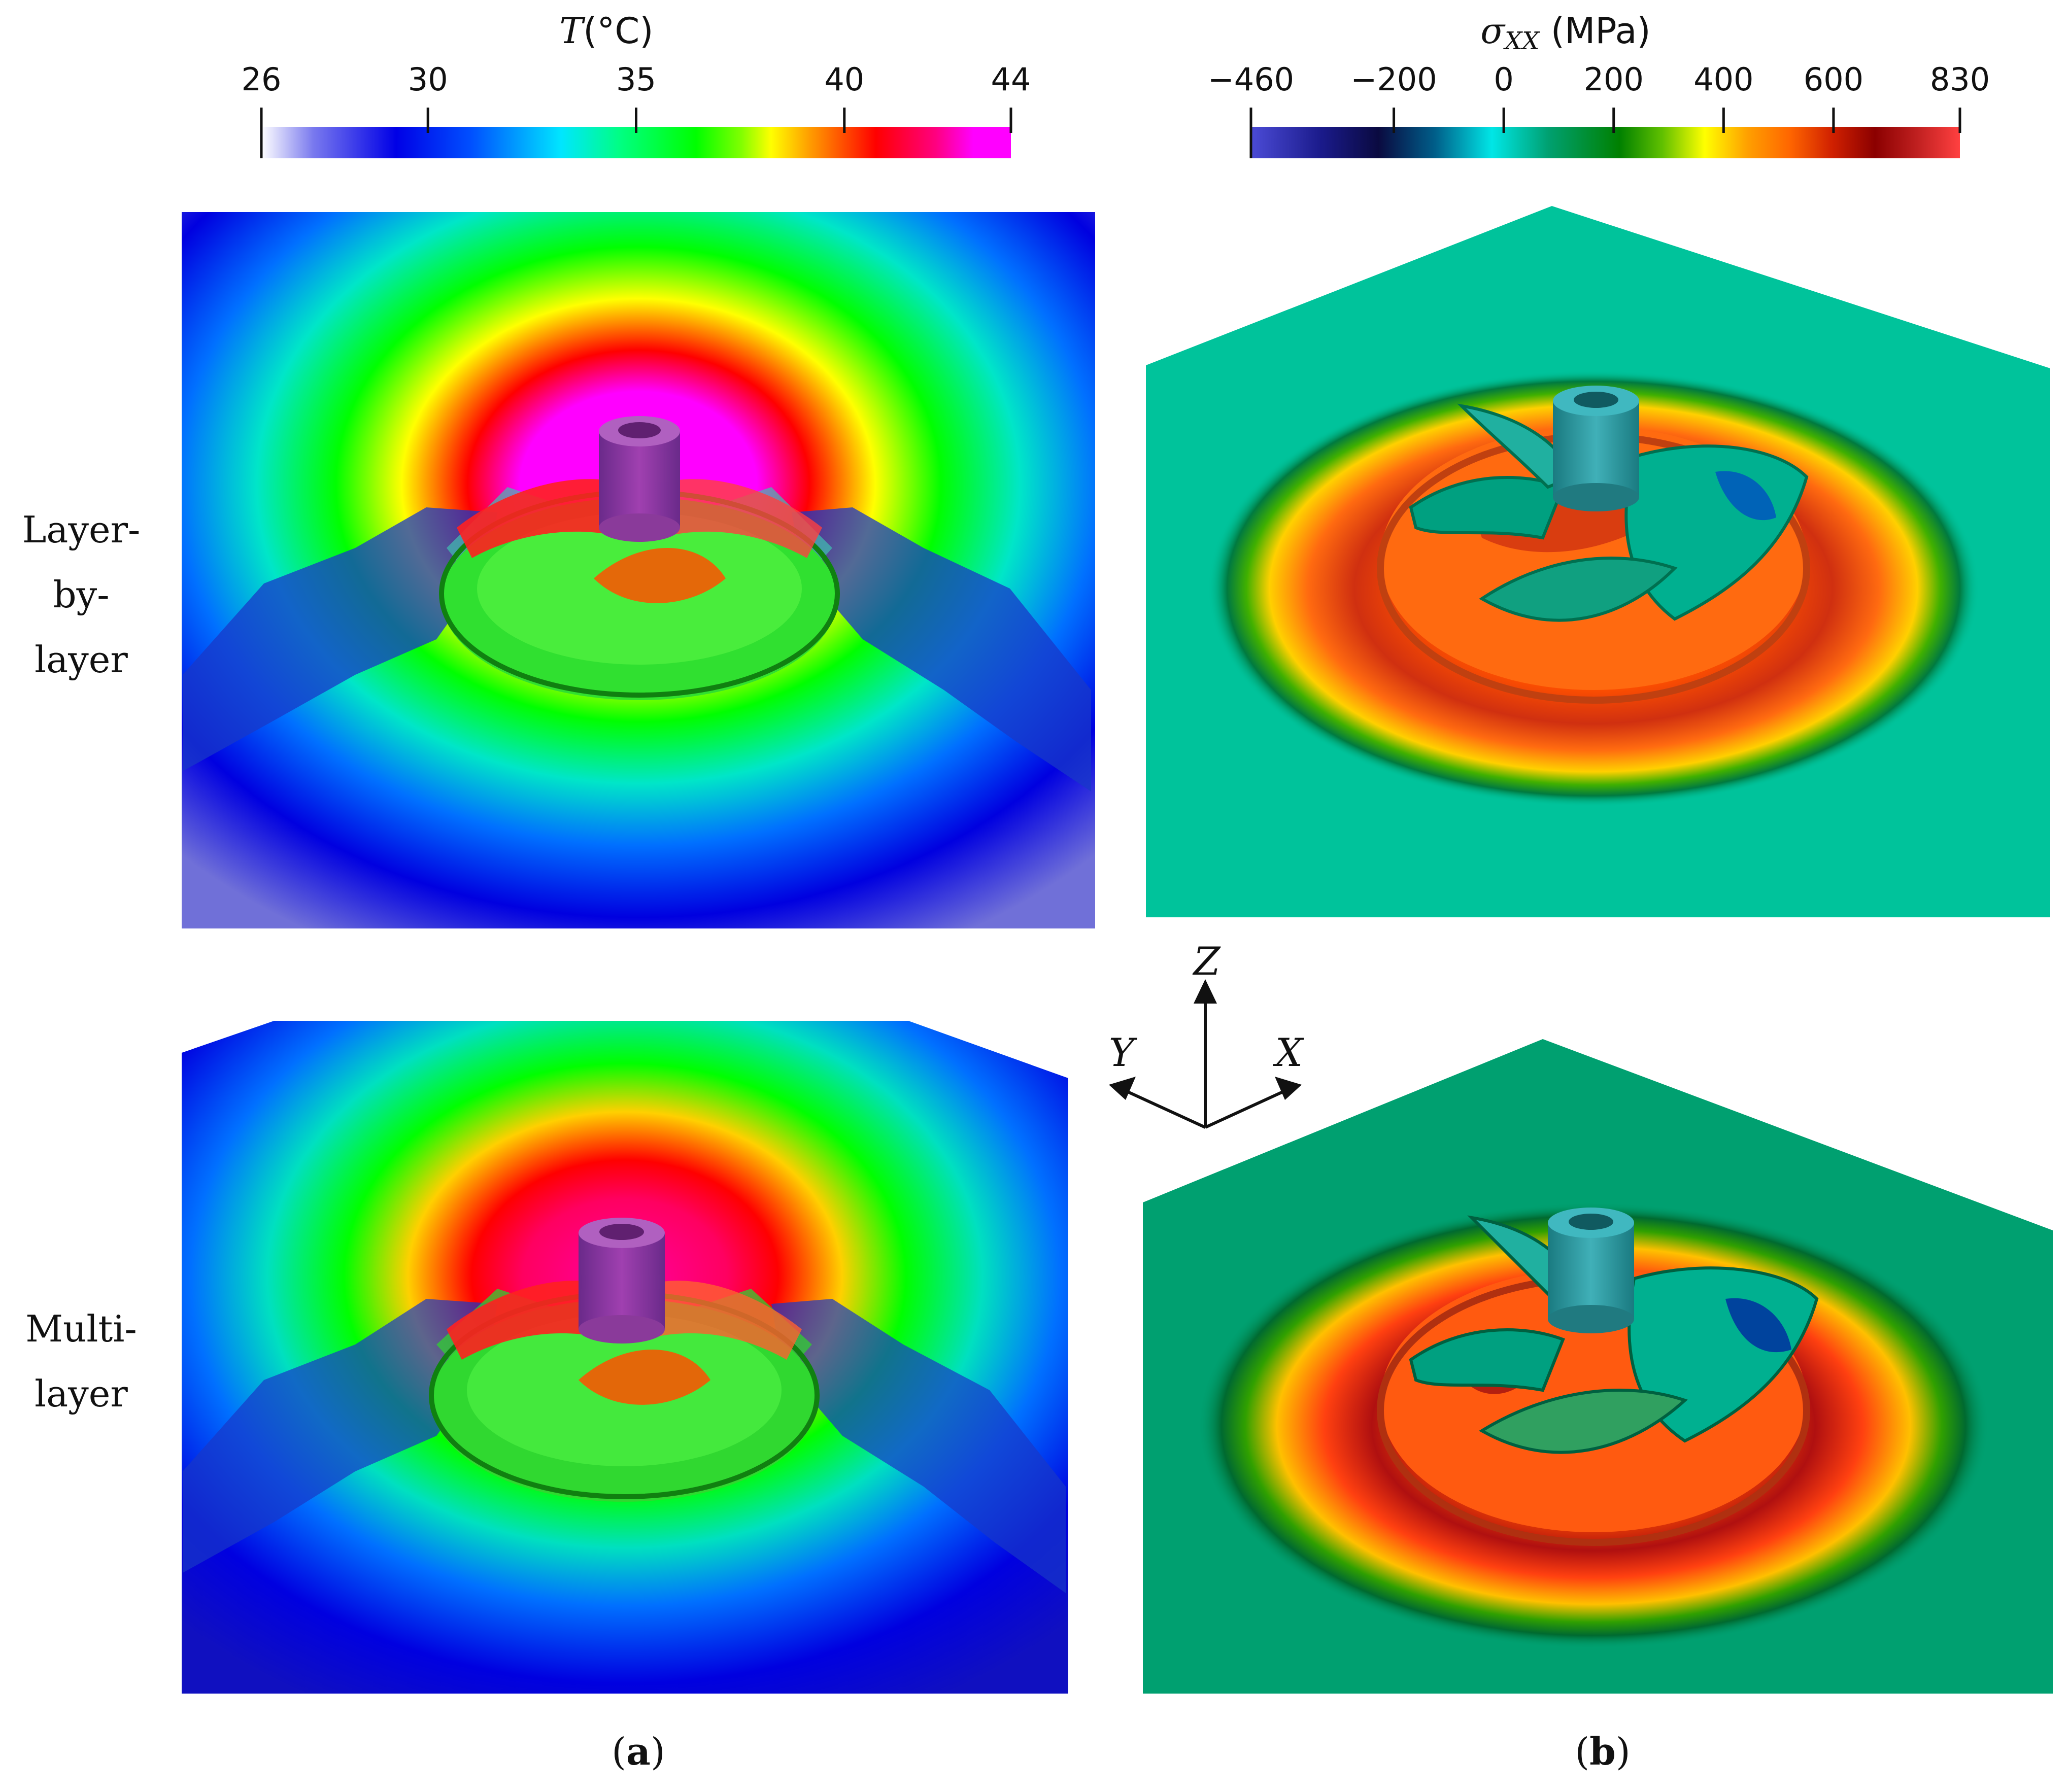 Image resolution: width=2068 pixels, height=1792 pixels. Describe the element at coordinates (1613, 79) in the screenshot. I see `stress-tick-label: 200` at that location.